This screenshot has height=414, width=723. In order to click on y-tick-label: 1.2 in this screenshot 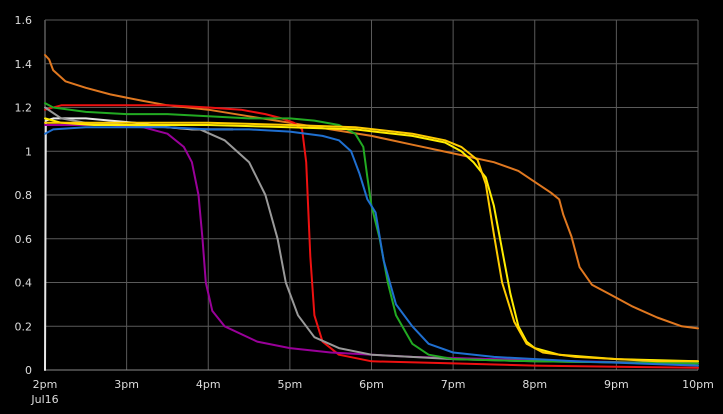, I will do `click(24, 108)`.